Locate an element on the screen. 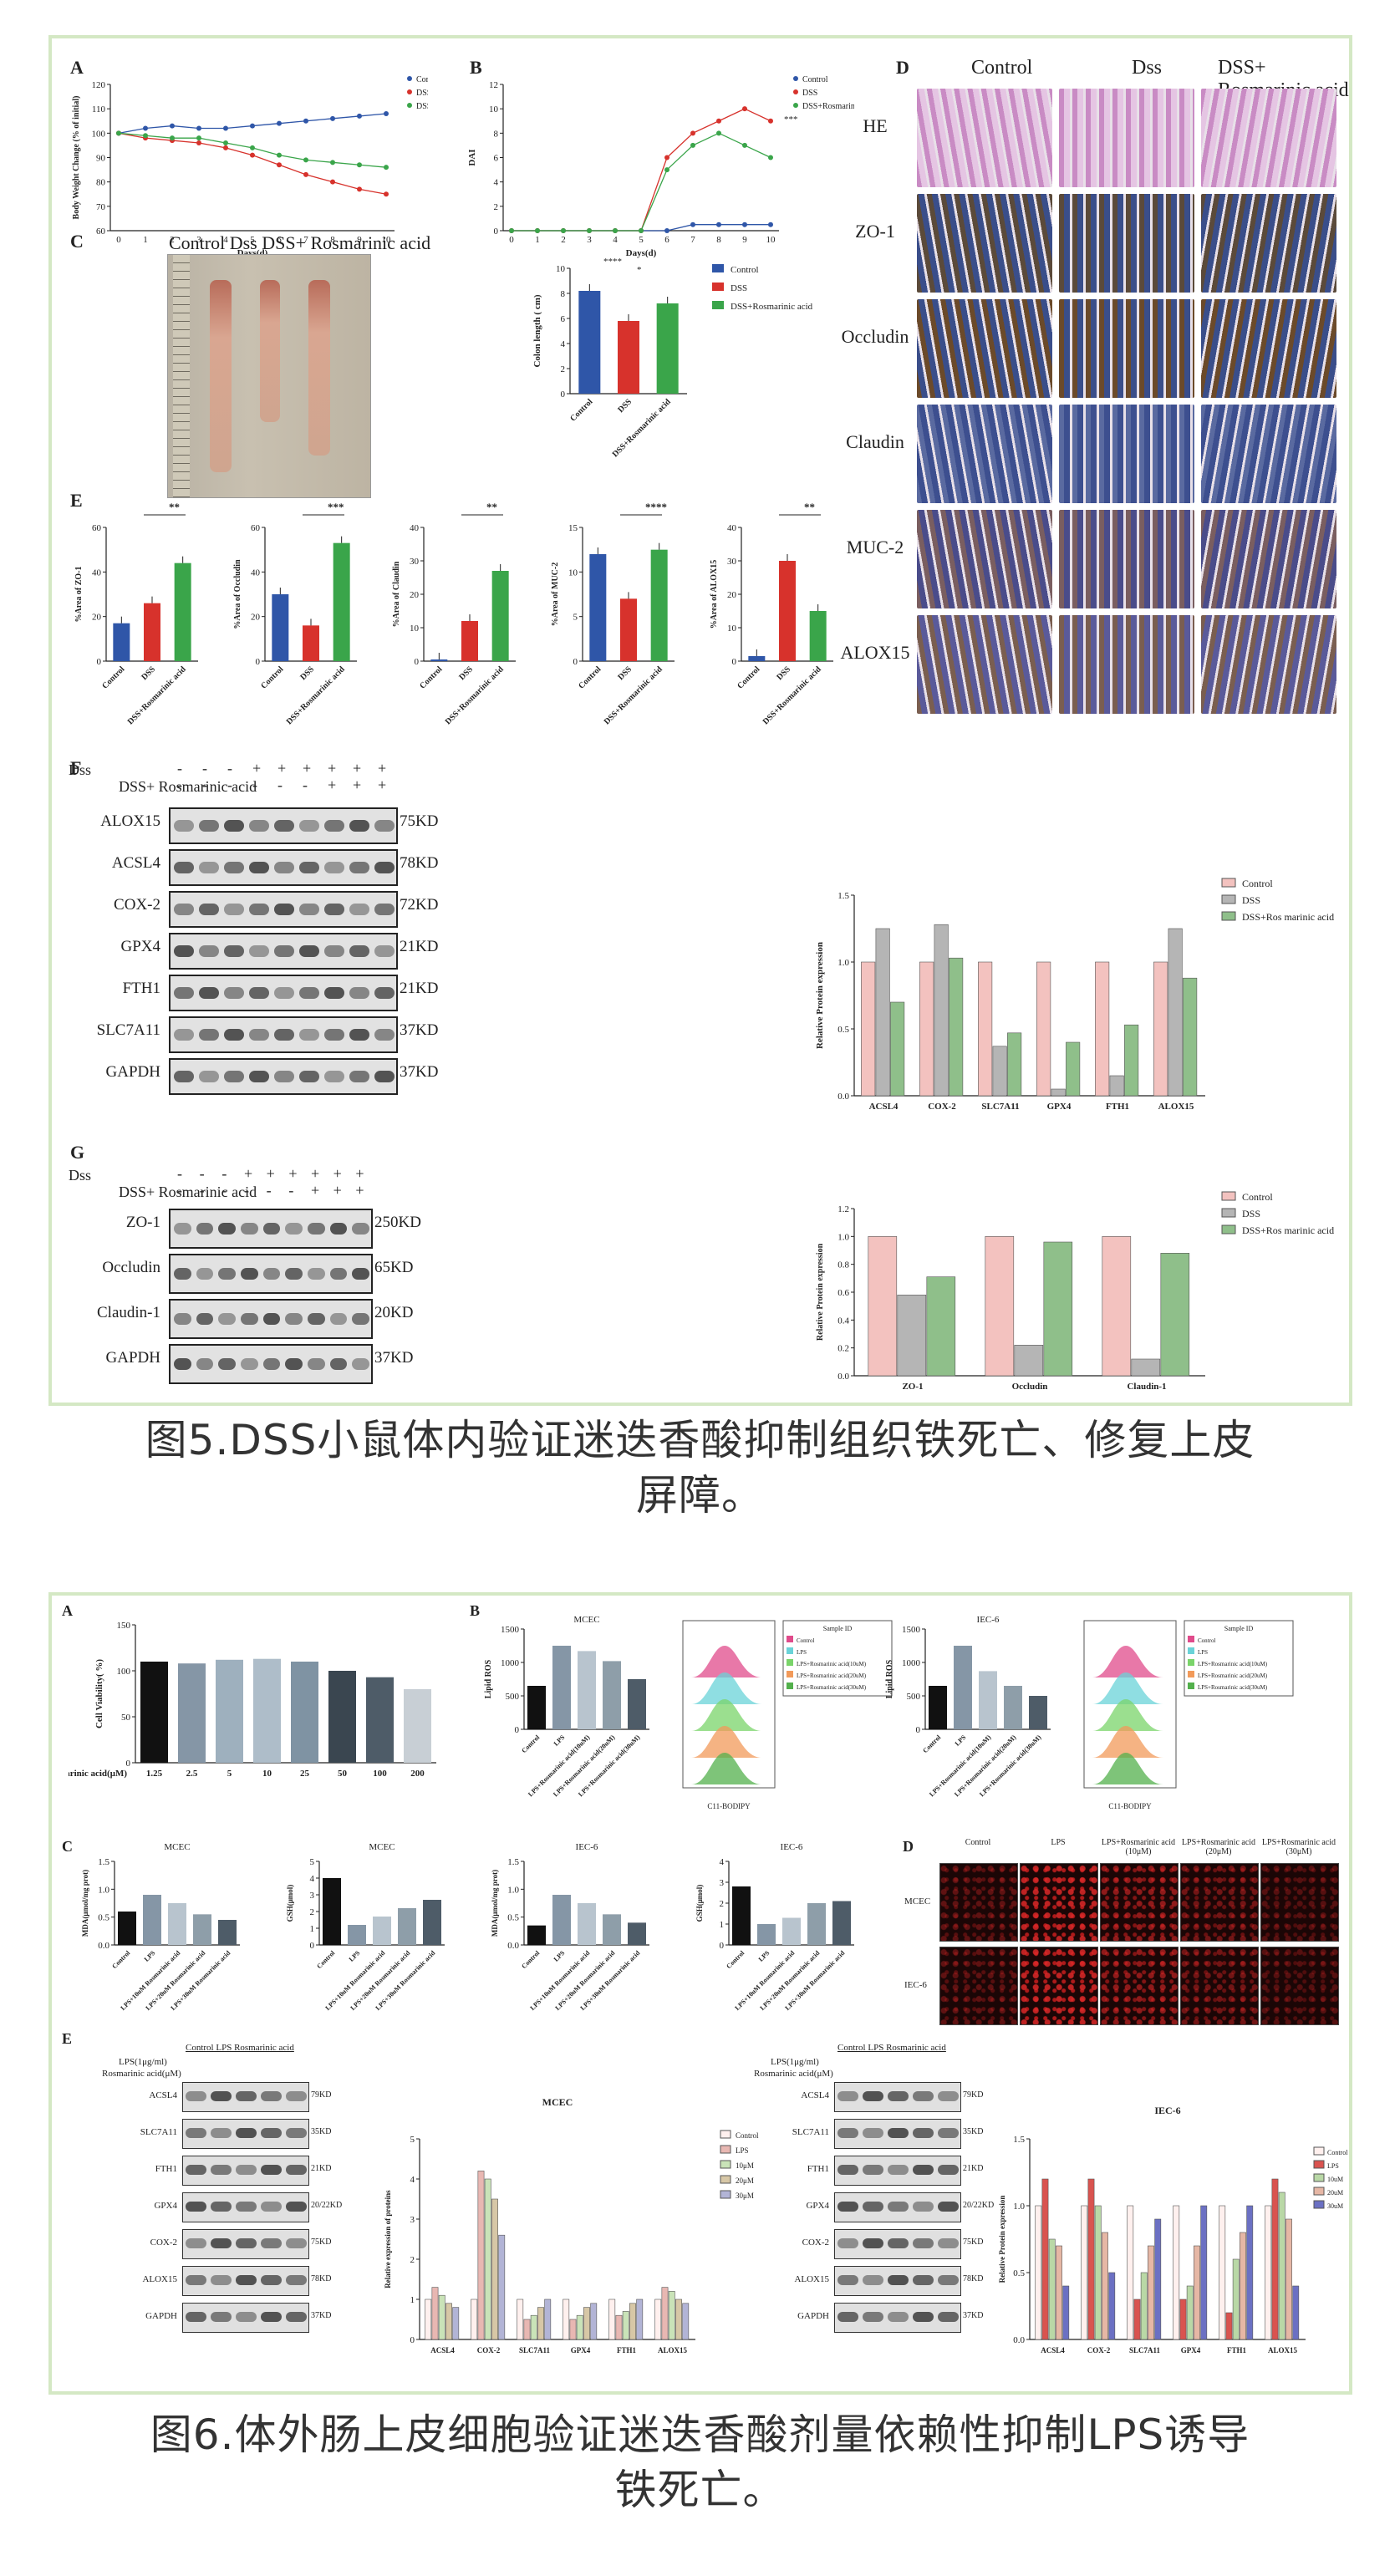  panel-label-6e: E is located at coordinates (67, 2038).